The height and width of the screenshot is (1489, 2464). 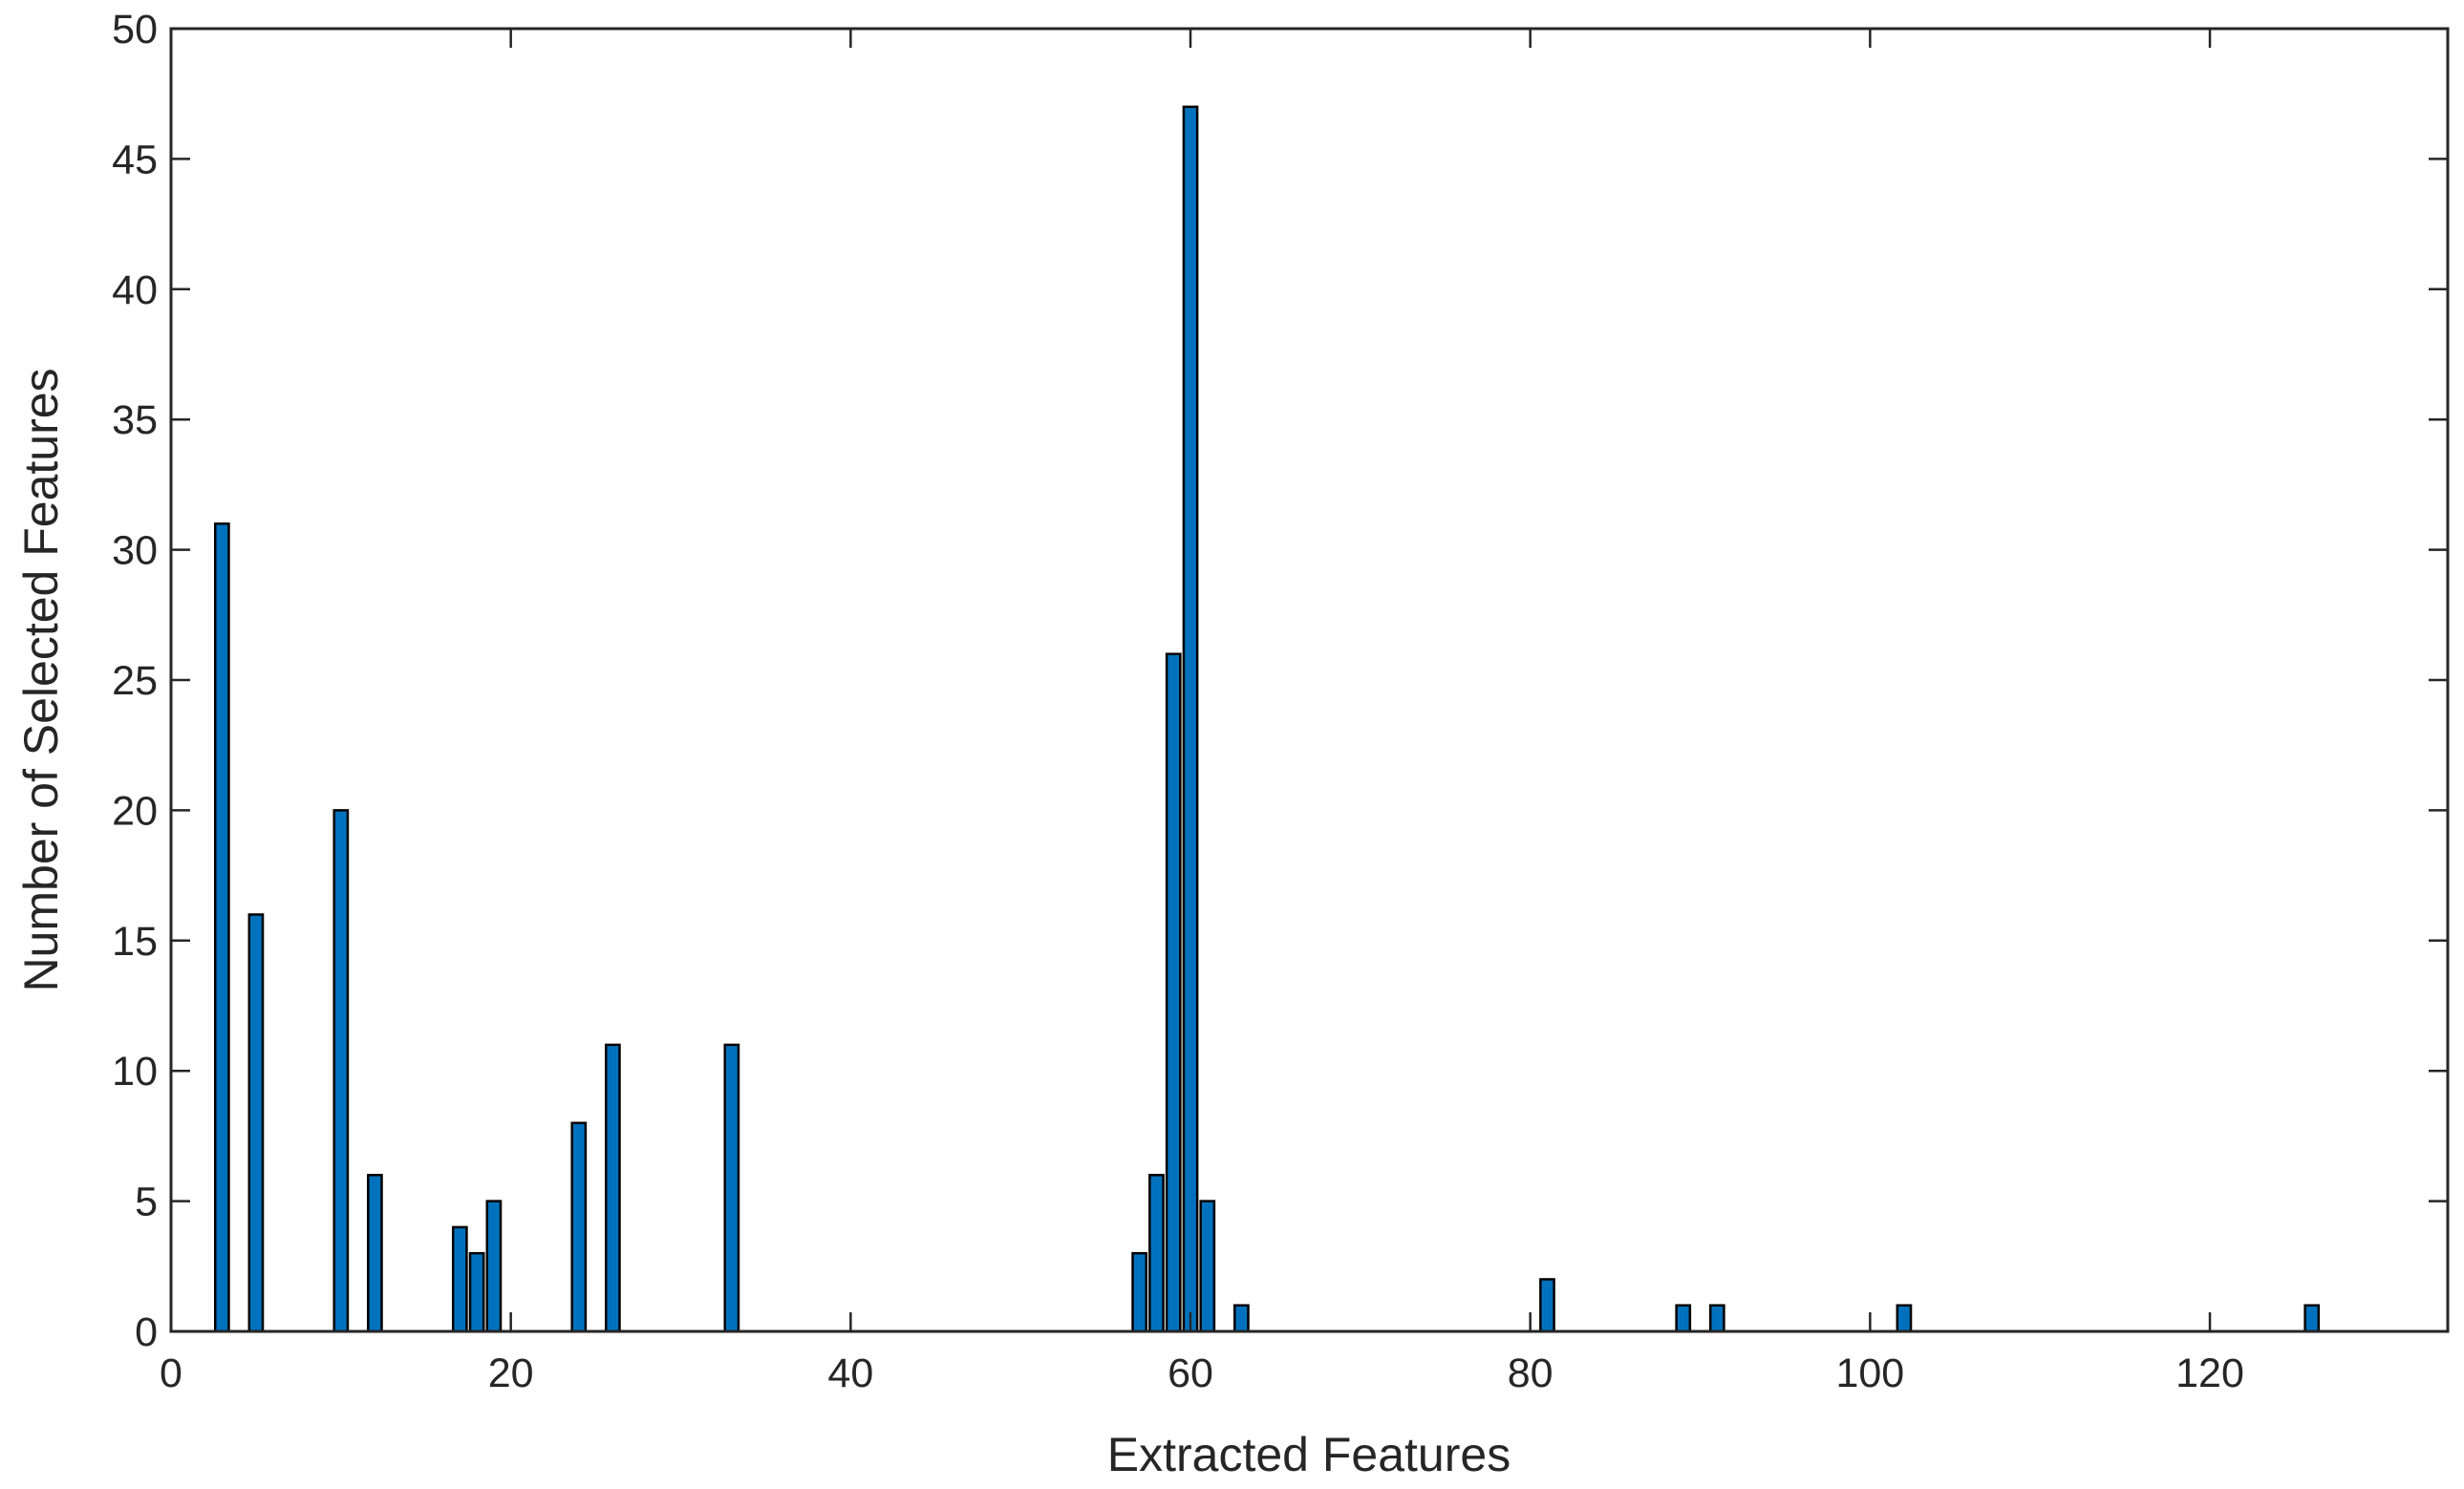 I want to click on x-tick-label: 60, so click(x=1190, y=1373).